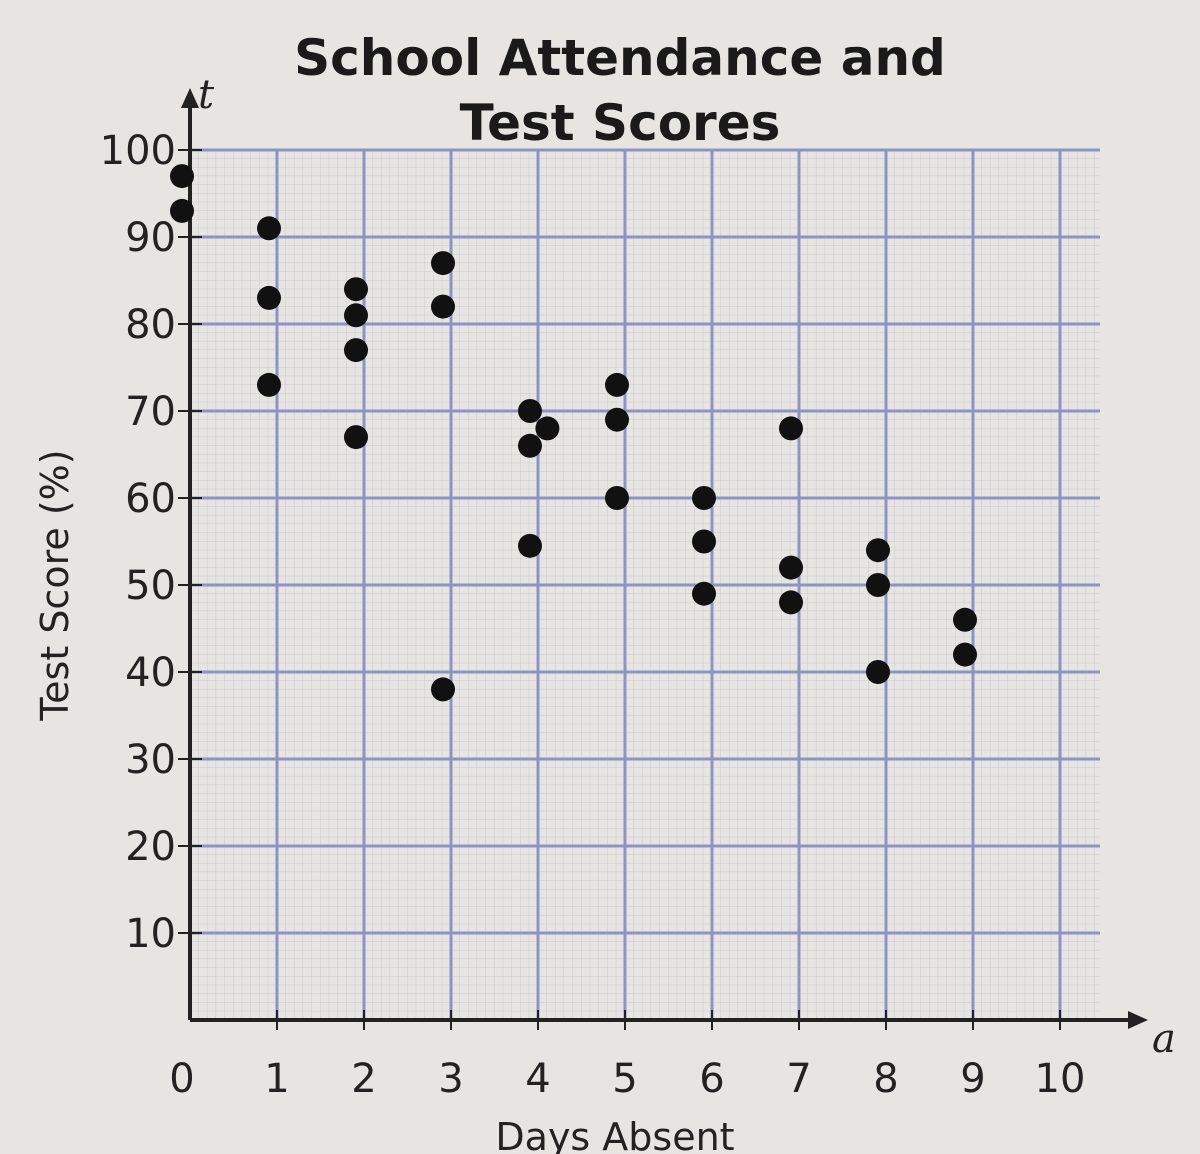 The image size is (1200, 1154). Describe the element at coordinates (150, 934) in the screenshot. I see `y-tick-label: 10` at that location.